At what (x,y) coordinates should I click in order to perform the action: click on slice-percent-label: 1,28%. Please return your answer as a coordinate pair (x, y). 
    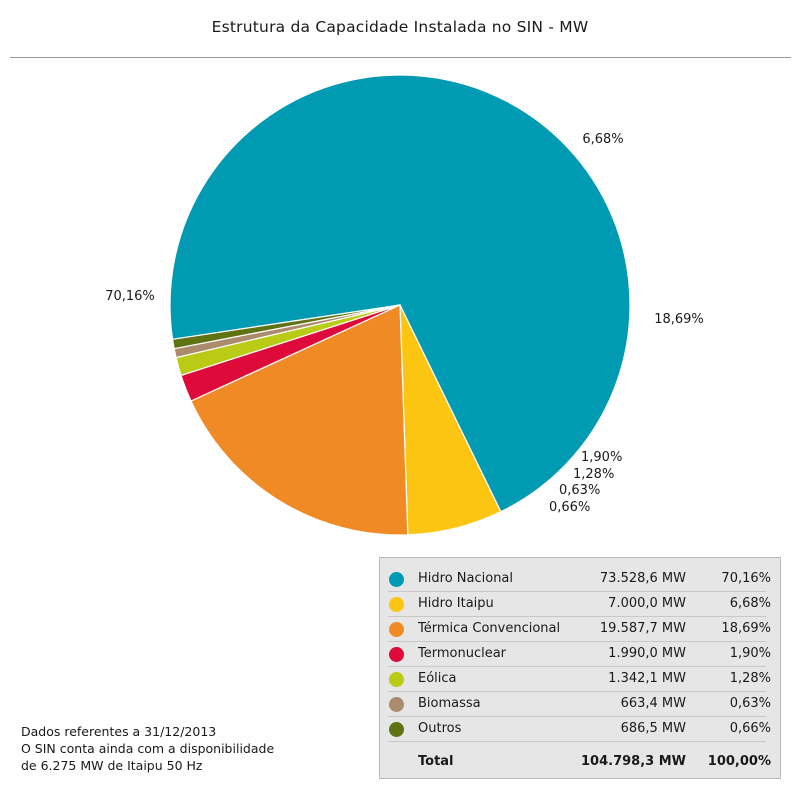
    Looking at the image, I should click on (593, 474).